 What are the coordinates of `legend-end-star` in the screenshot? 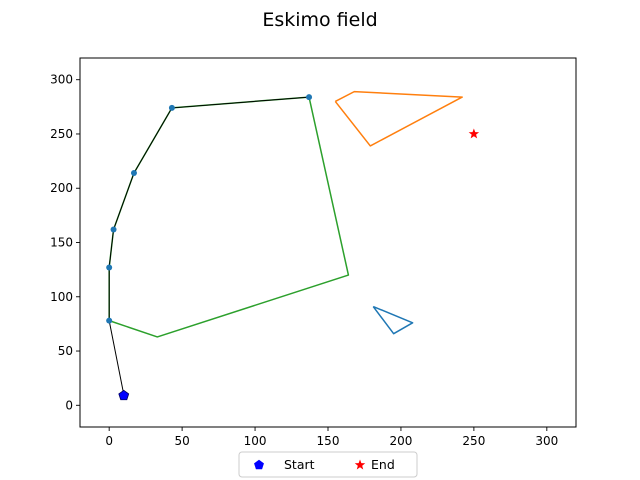 It's located at (360, 464).